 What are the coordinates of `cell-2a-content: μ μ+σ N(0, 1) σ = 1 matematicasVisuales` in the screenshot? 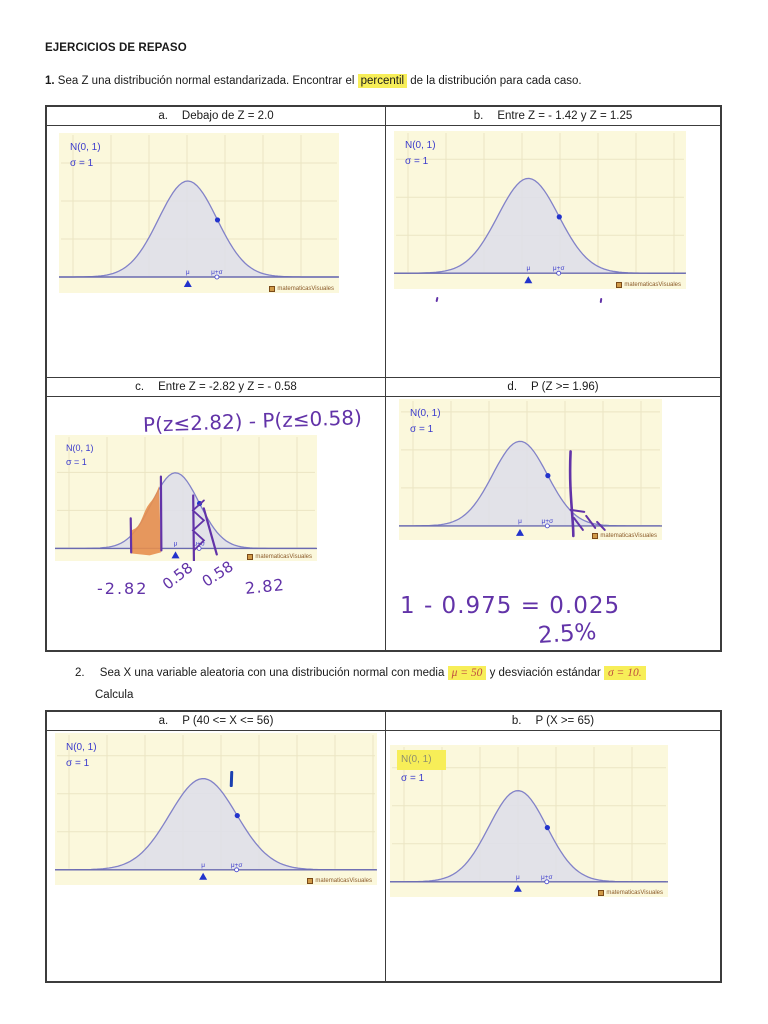 It's located at (216, 856).